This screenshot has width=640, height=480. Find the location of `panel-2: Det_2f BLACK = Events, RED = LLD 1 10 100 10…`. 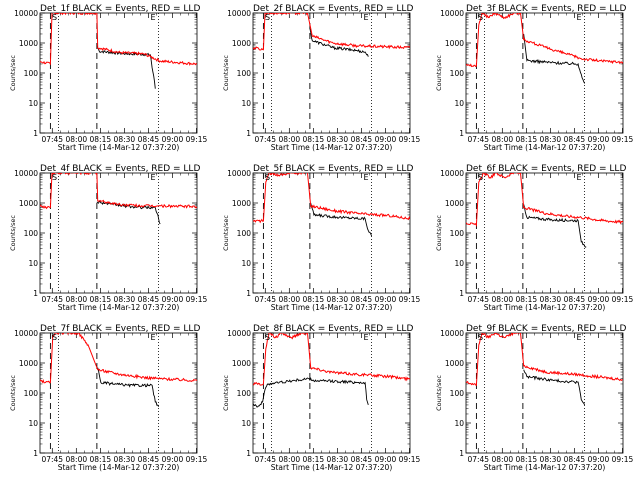

panel-2: Det_2f BLACK = Events, RED = LLD 1 10 100 10… is located at coordinates (321, 78).